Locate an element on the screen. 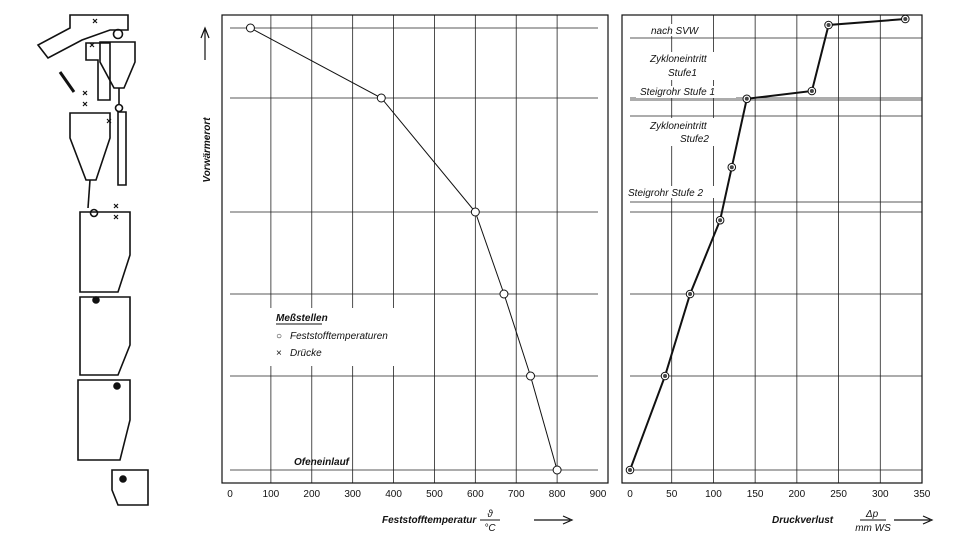  chart1-x-label: Feststofftemperatur is located at coordinates (429, 520).